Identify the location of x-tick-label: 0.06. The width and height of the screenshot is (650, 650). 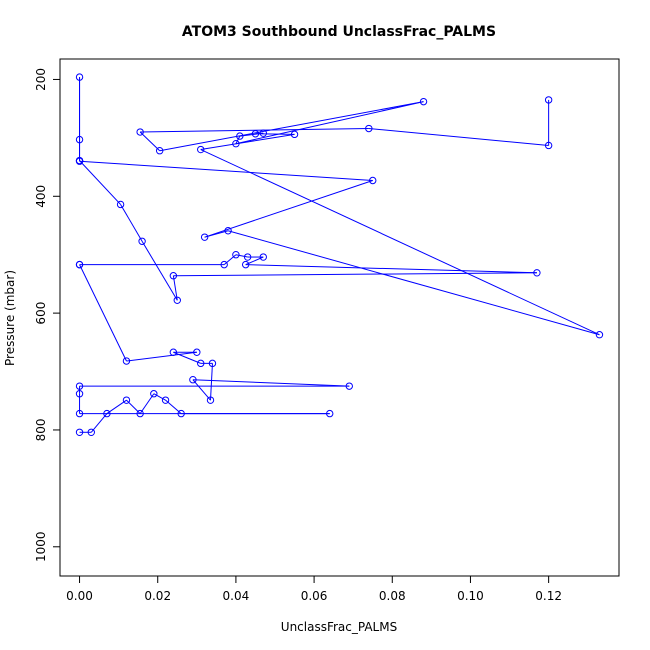
(314, 596).